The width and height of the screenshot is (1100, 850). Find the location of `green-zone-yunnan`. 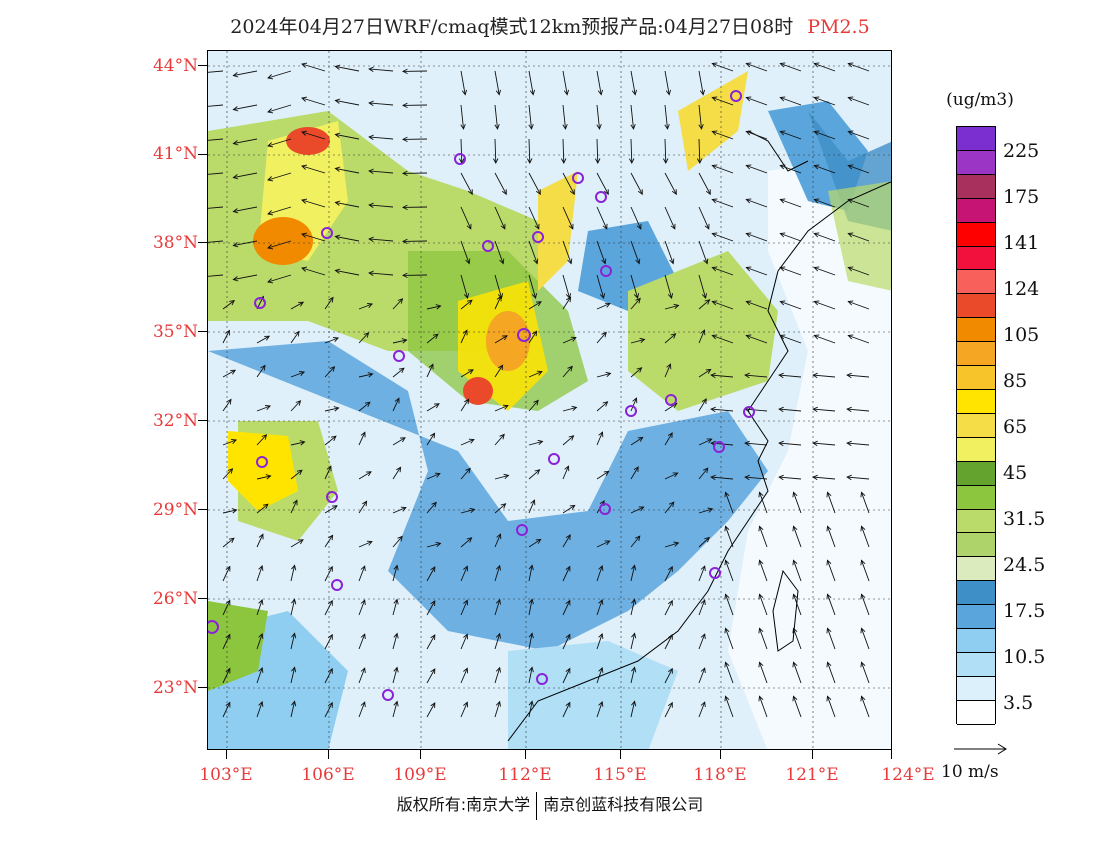

green-zone-yunnan is located at coordinates (238, 646).